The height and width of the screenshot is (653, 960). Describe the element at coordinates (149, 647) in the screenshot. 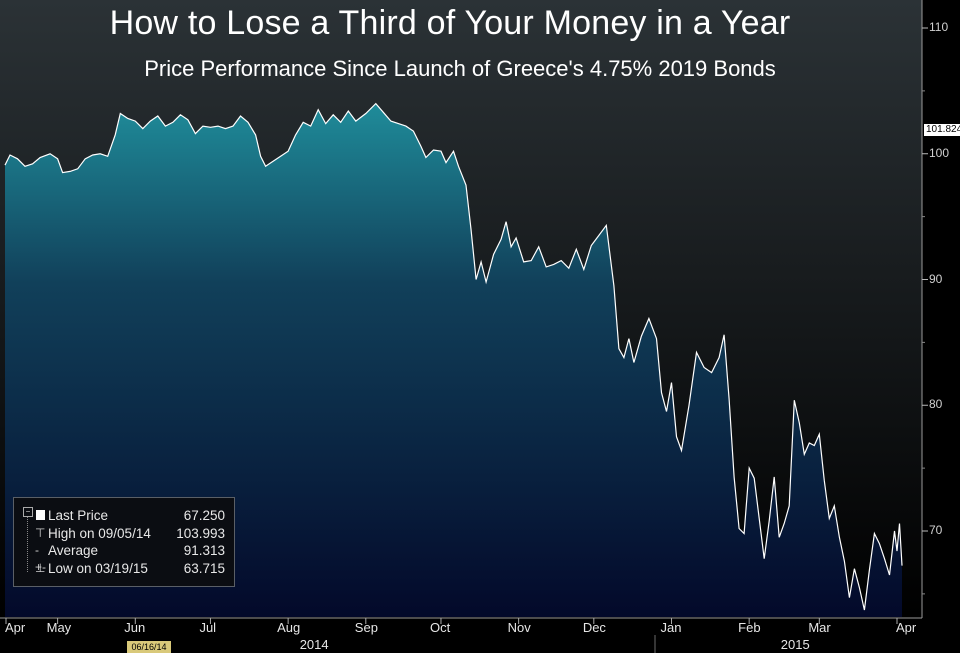

I see `cursor-date-label: 06/16/14` at that location.